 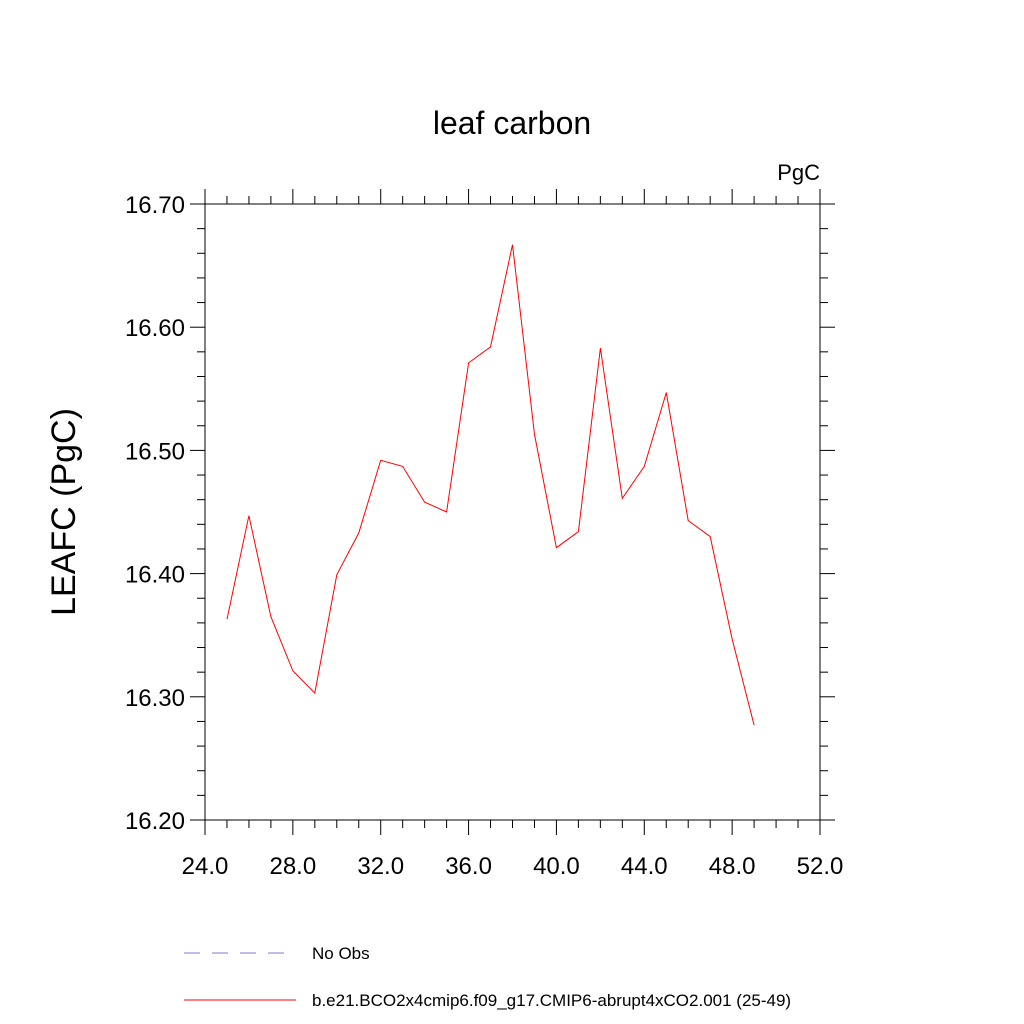 What do you see at coordinates (798, 172) in the screenshot?
I see `units-label: PgC` at bounding box center [798, 172].